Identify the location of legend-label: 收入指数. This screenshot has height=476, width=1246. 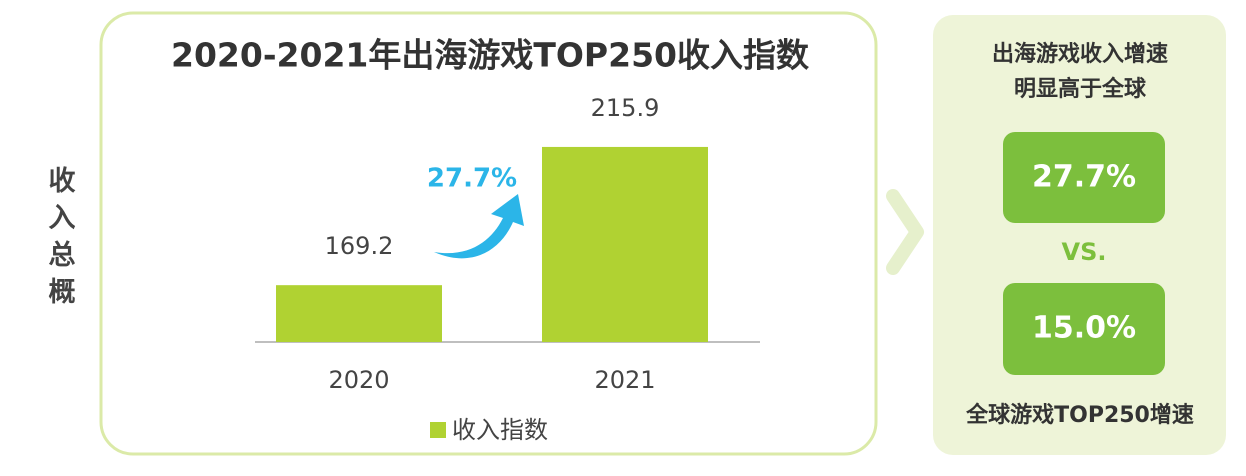
(500, 430).